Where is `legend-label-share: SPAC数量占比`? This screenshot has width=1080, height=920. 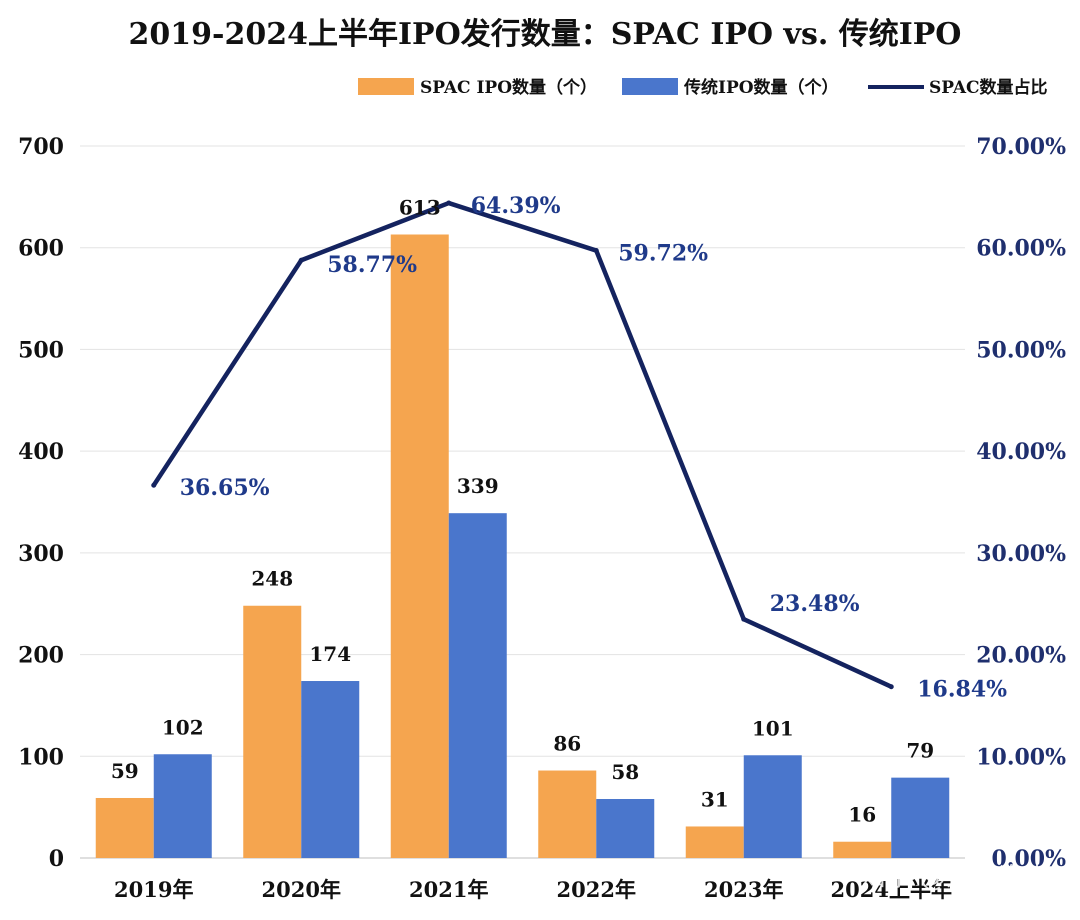 legend-label-share: SPAC数量占比 is located at coordinates (988, 87).